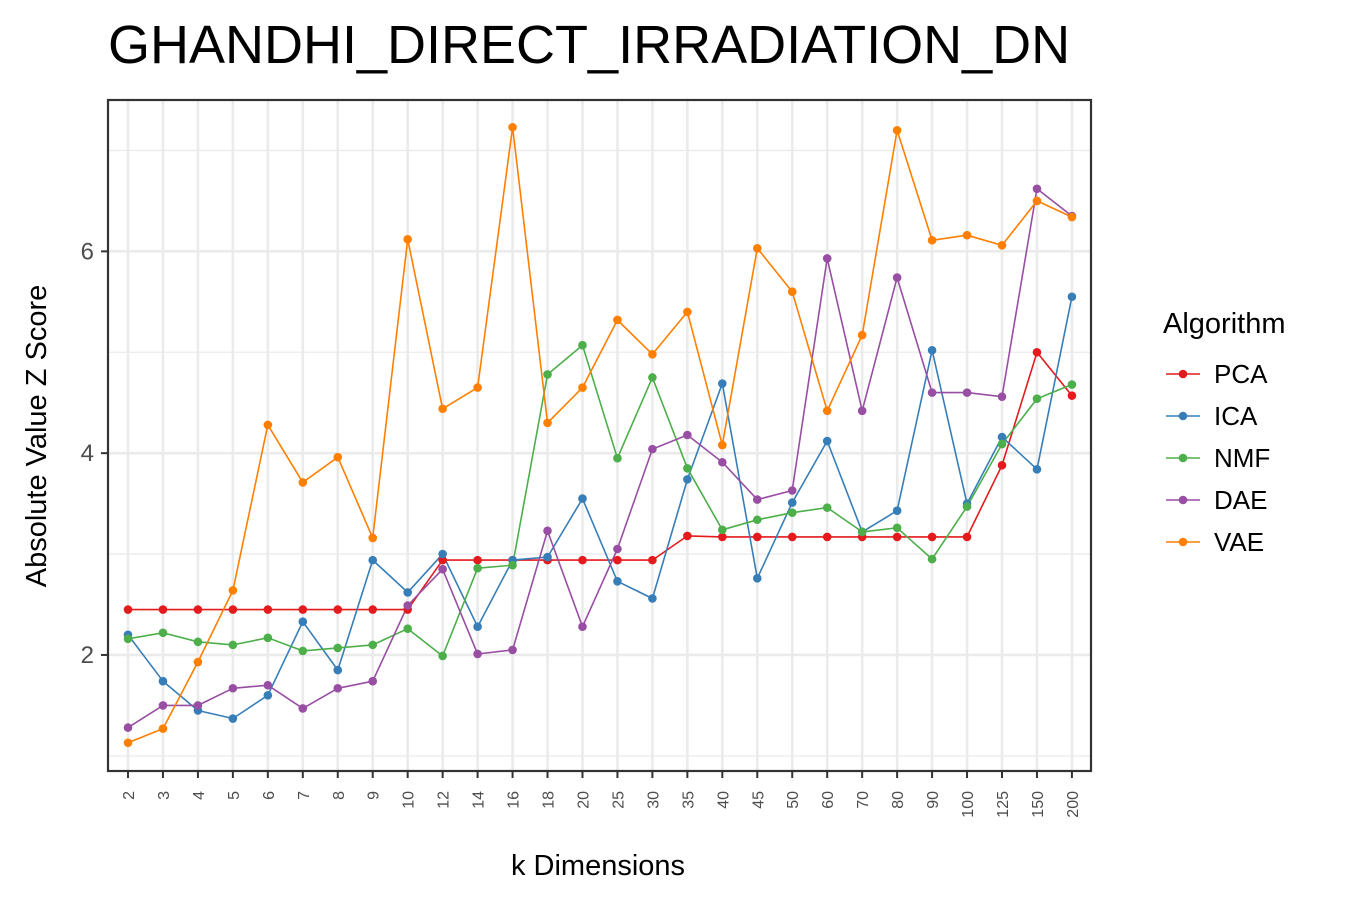 The height and width of the screenshot is (900, 1350). I want to click on x-tick-label: 16, so click(514, 800).